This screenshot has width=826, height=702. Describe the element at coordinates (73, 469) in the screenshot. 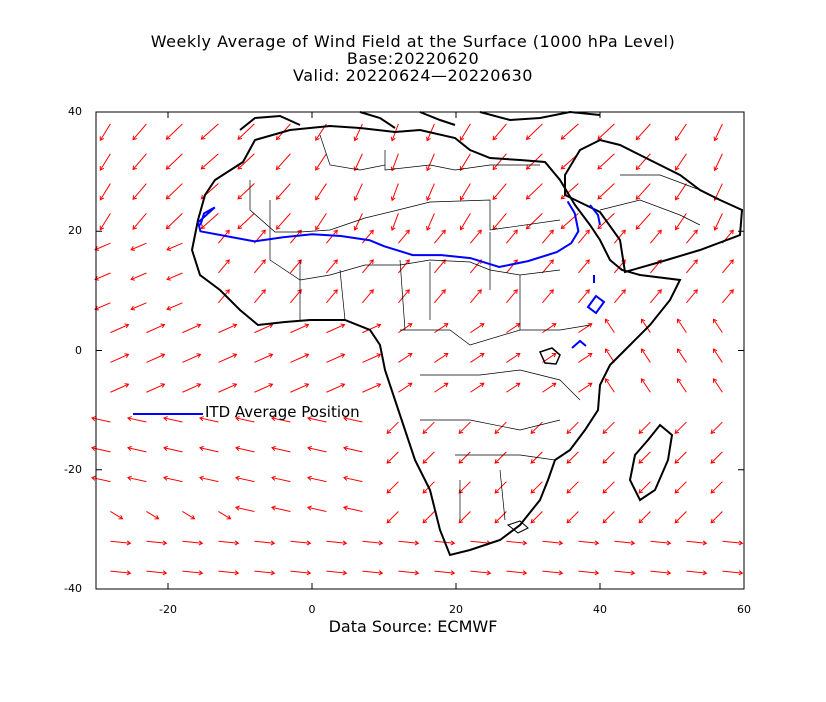

I see `y-tick-label: -20` at that location.